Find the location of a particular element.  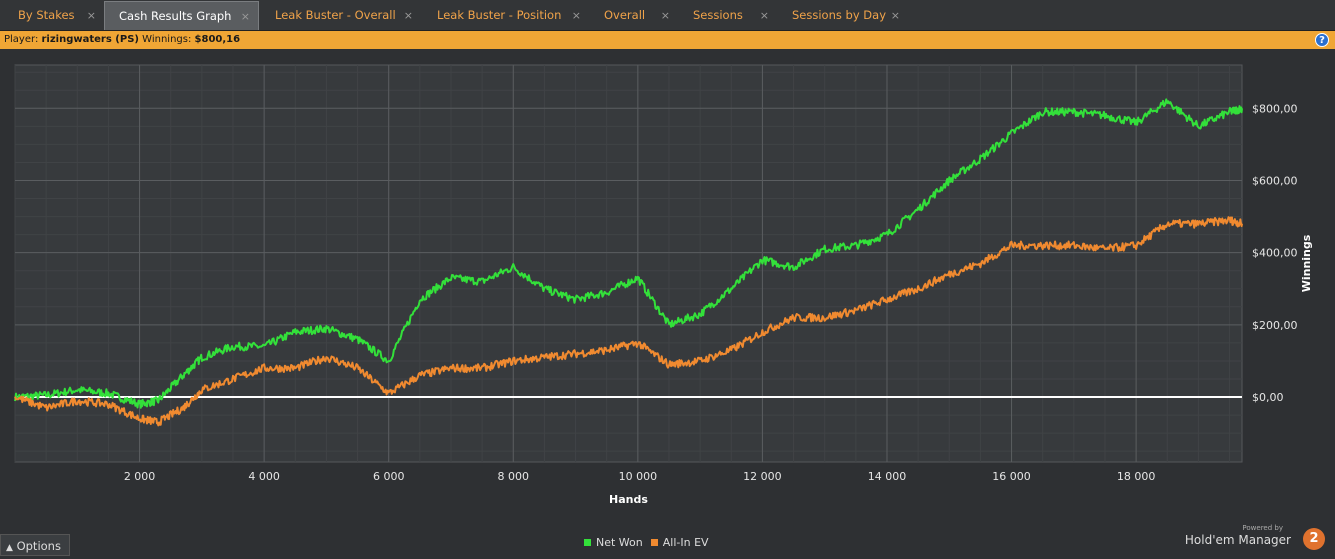

brand-name: Hold'em Manager is located at coordinates (1237, 540).